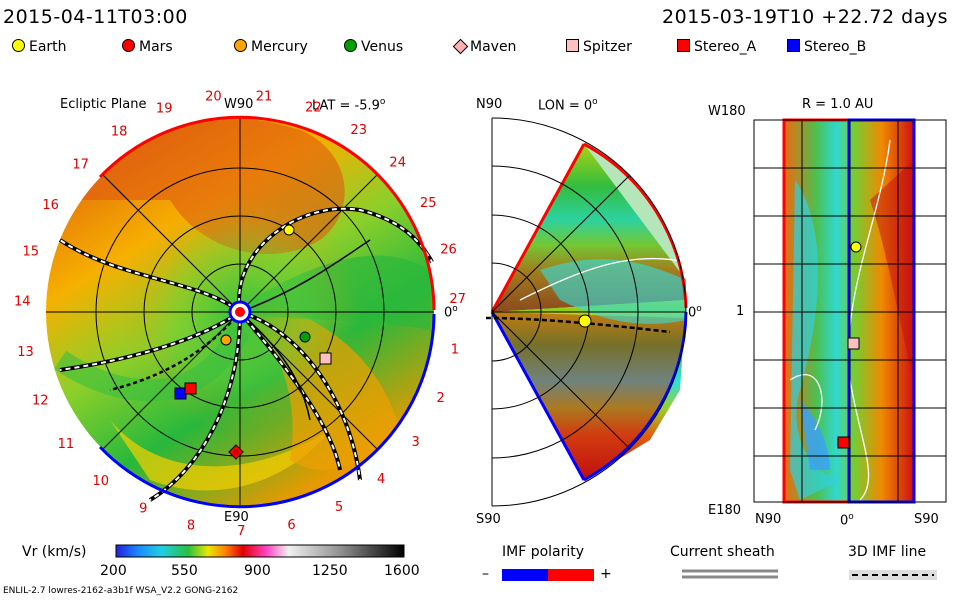 The image size is (960, 600). I want to click on carrington-label: 18, so click(119, 132).